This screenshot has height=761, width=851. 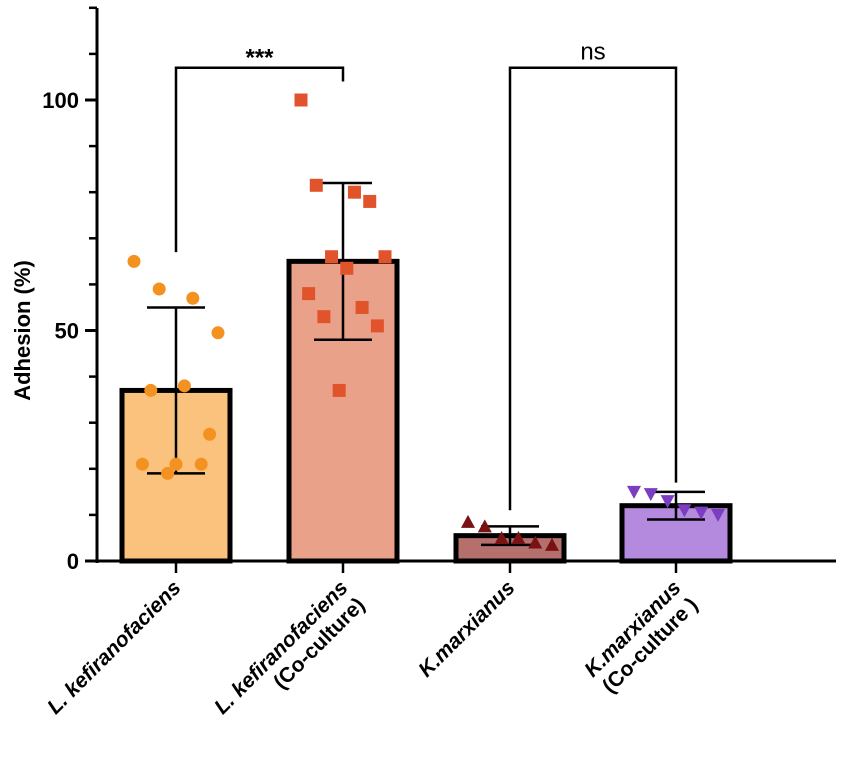 What do you see at coordinates (259, 58) in the screenshot?
I see `significance-label-1: ***` at bounding box center [259, 58].